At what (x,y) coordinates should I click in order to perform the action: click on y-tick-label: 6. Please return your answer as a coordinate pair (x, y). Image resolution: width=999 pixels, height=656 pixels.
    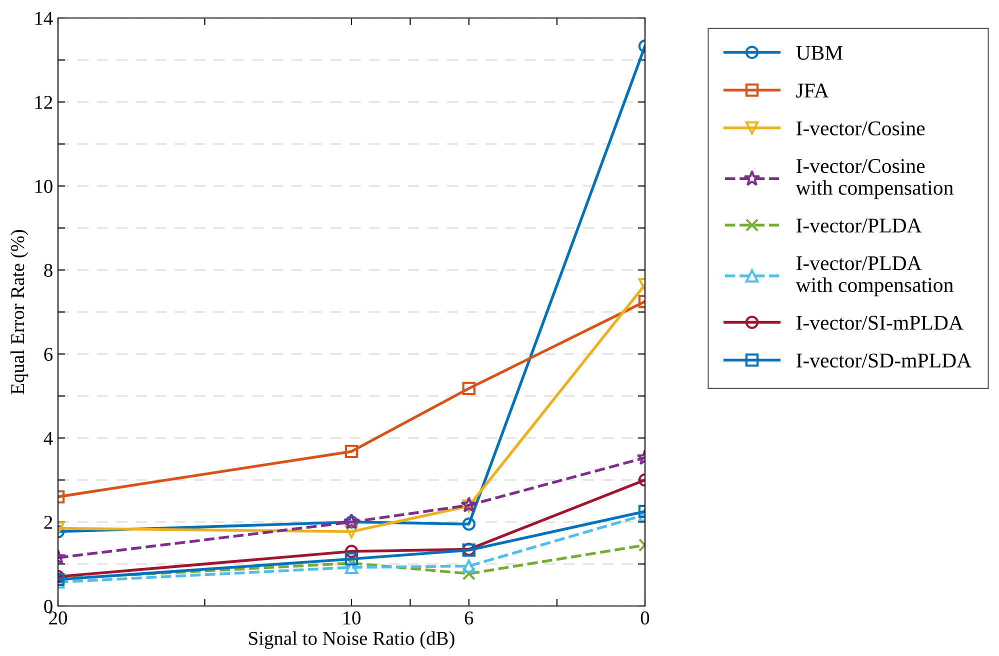
    Looking at the image, I should click on (48, 354).